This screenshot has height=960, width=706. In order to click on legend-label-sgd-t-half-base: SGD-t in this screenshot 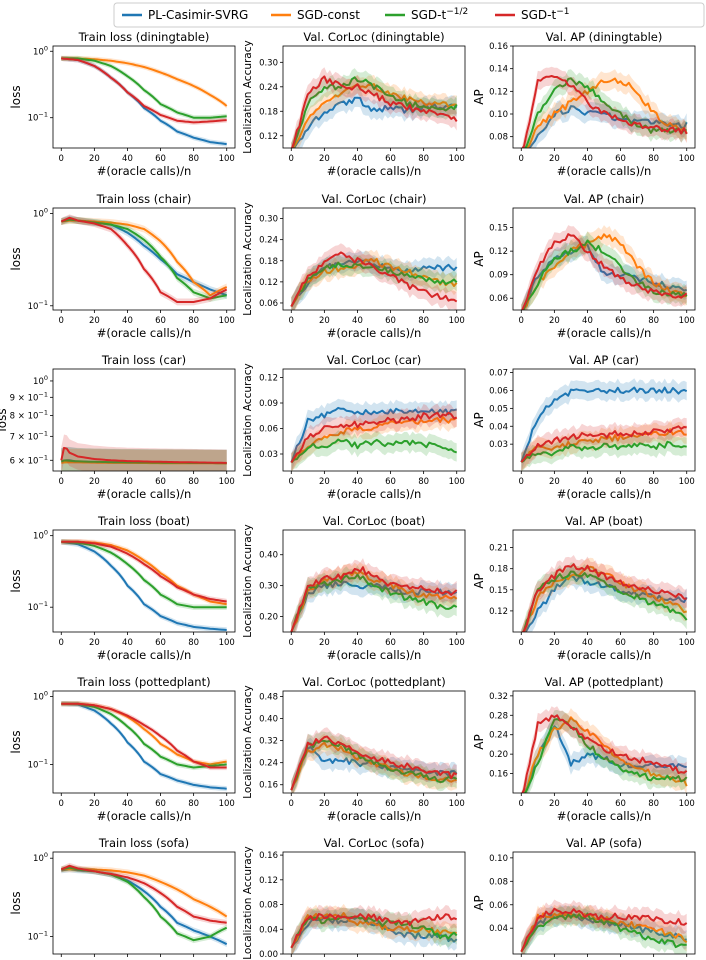, I will do `click(428, 15)`.